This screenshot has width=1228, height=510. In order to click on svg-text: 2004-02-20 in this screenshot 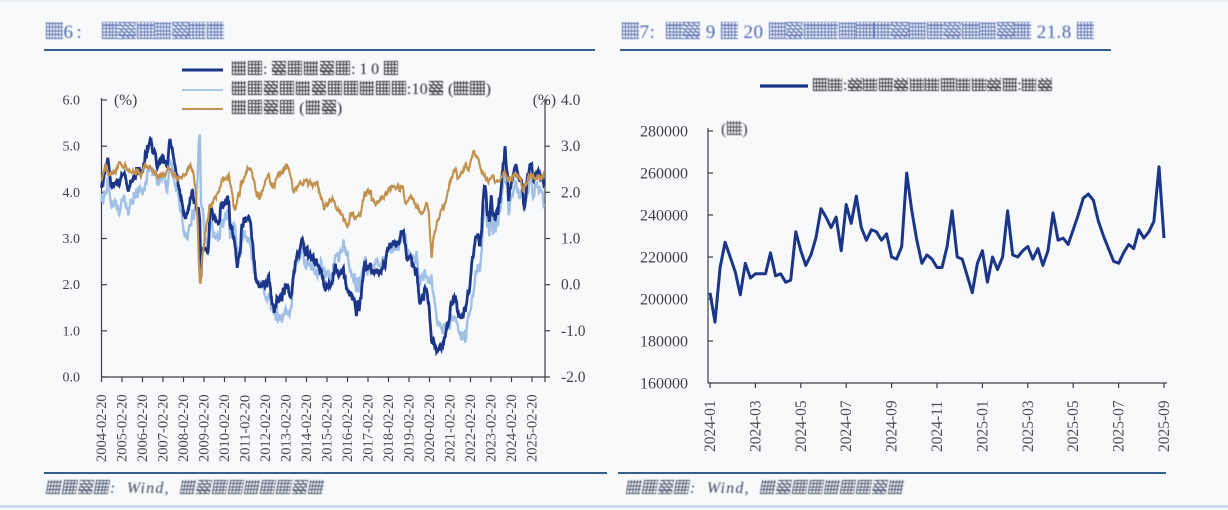, I will do `click(102, 428)`.